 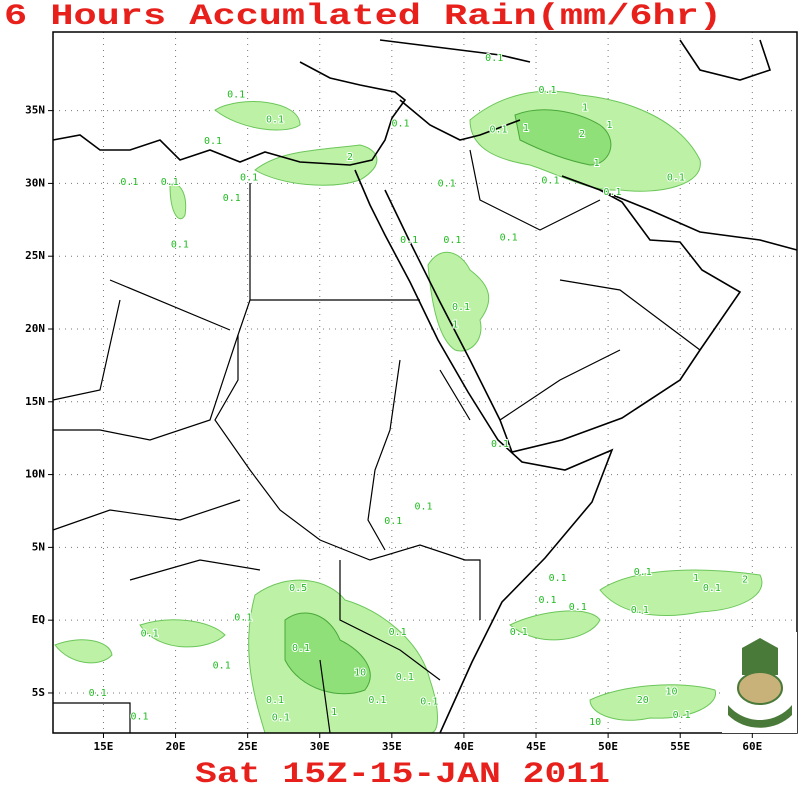 What do you see at coordinates (248, 746) in the screenshot?
I see `x-tick-label: 25E` at bounding box center [248, 746].